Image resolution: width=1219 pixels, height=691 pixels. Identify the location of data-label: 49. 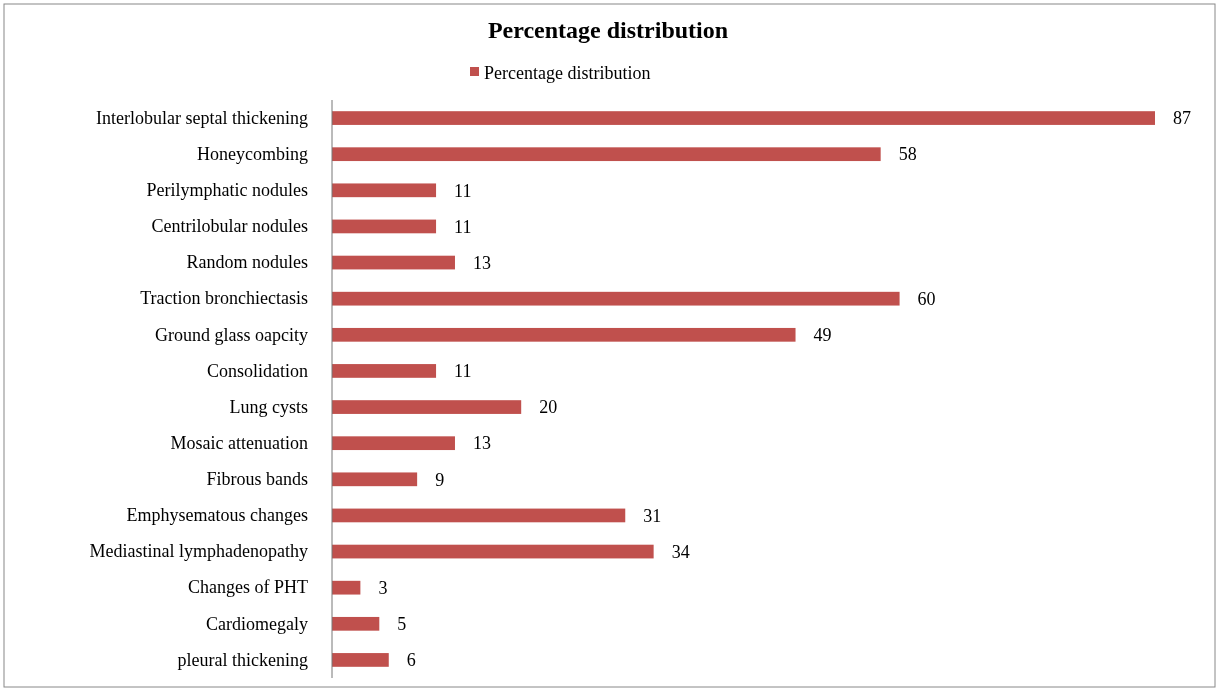
(822, 335).